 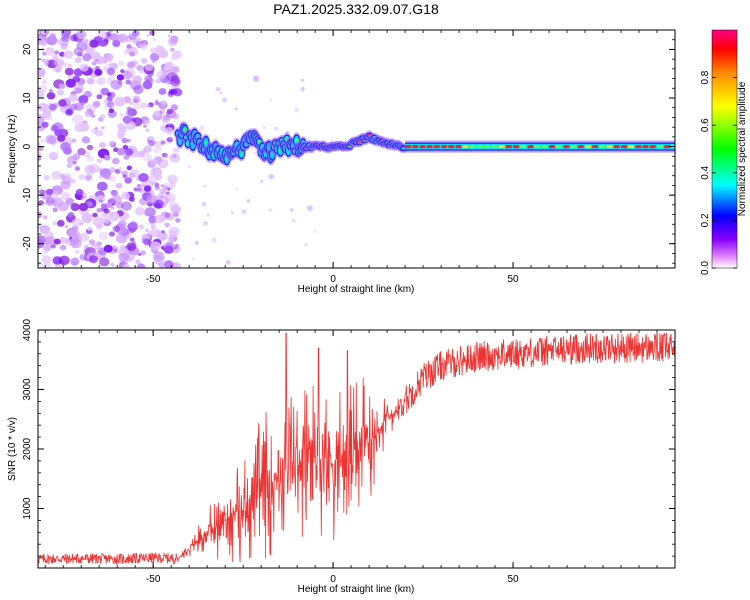 What do you see at coordinates (718, 172) in the screenshot?
I see `colorbar-ticks: 0.0 0.2 0.4 0.6 0.8` at bounding box center [718, 172].